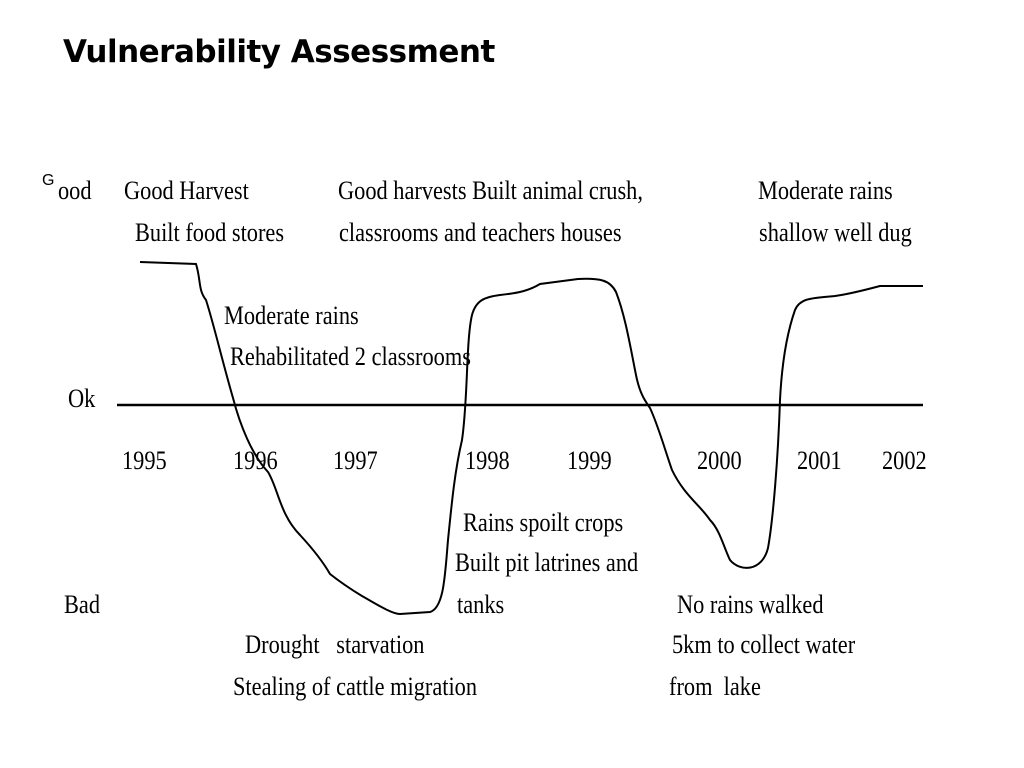 The image size is (1024, 768). Describe the element at coordinates (547, 562) in the screenshot. I see `annotation-1998-bad-line2: Built pit latrines and` at that location.